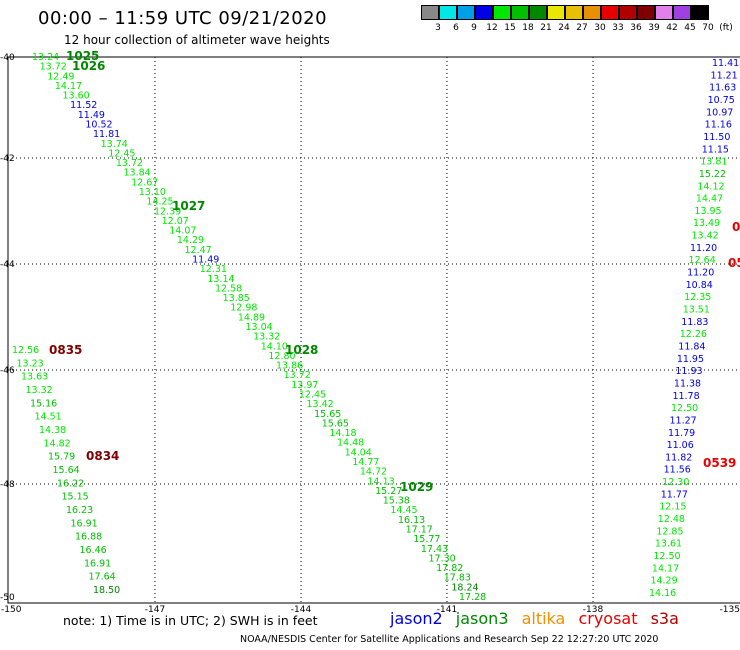 This screenshot has width=740, height=650. I want to click on right-track-reading: 11.41, so click(725, 63).